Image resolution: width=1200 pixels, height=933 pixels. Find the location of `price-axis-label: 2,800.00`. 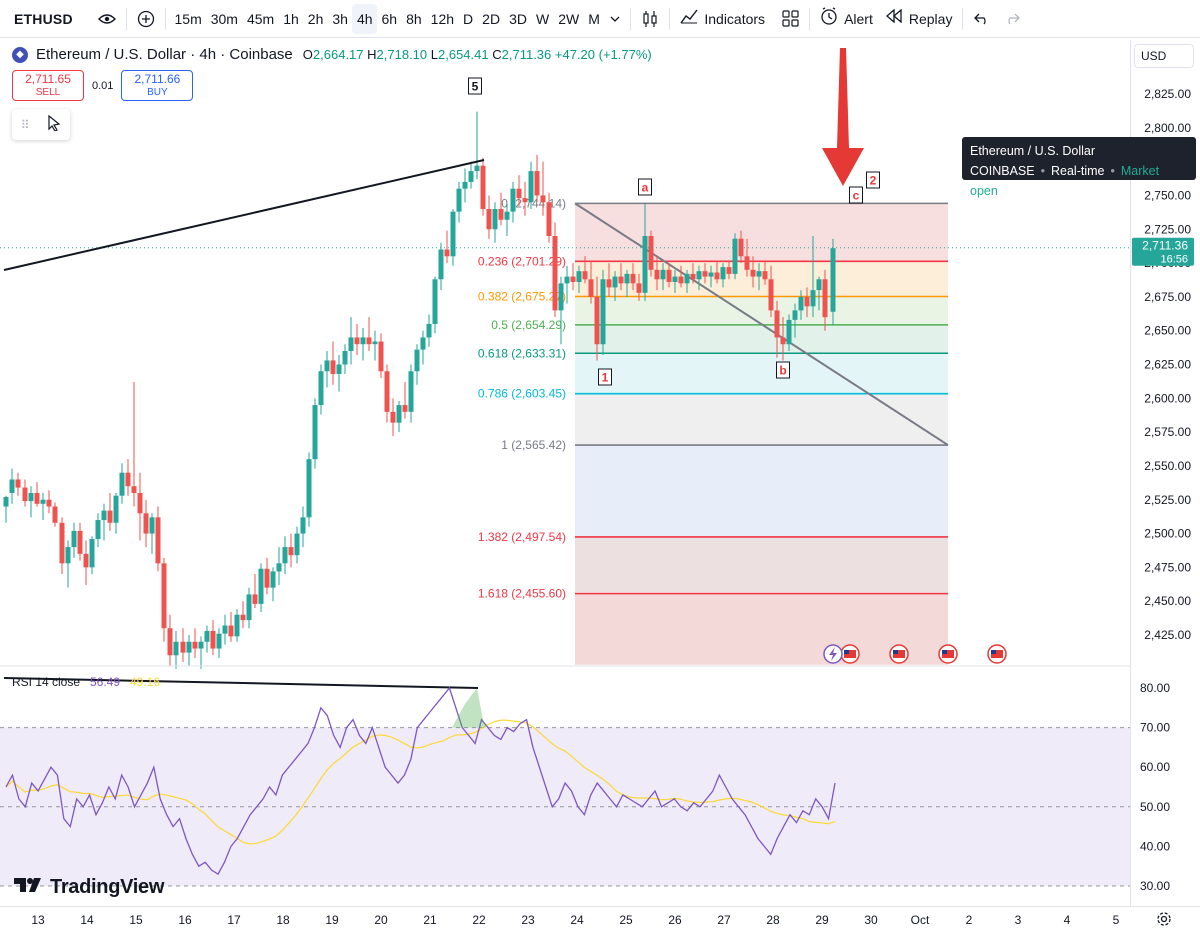

price-axis-label: 2,800.00 is located at coordinates (1167, 128).